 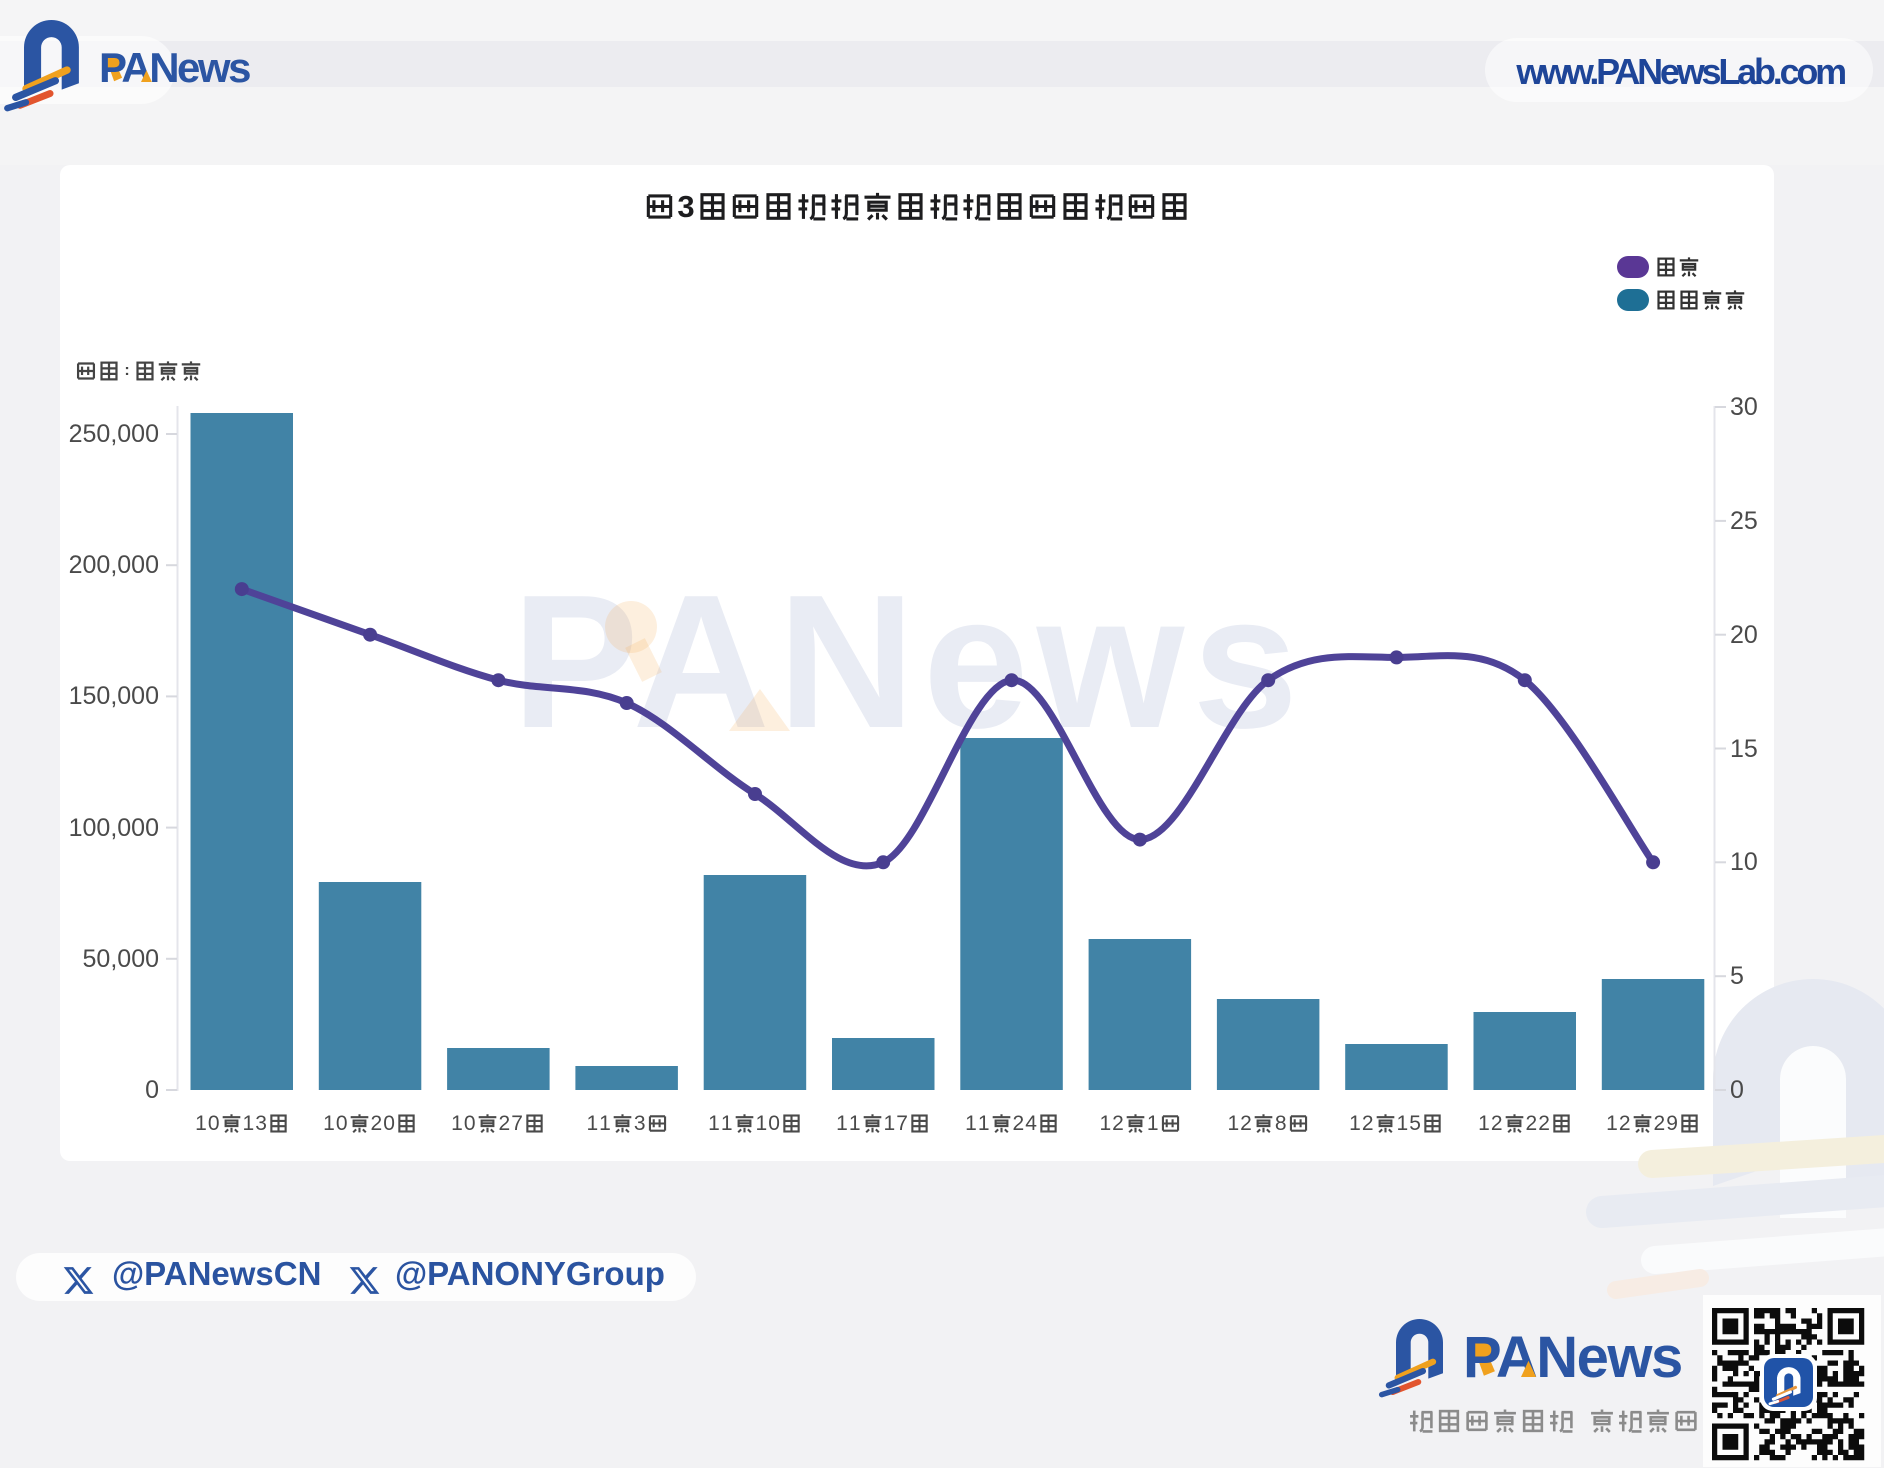 What do you see at coordinates (114, 696) in the screenshot?
I see `svg-text: 150,000` at bounding box center [114, 696].